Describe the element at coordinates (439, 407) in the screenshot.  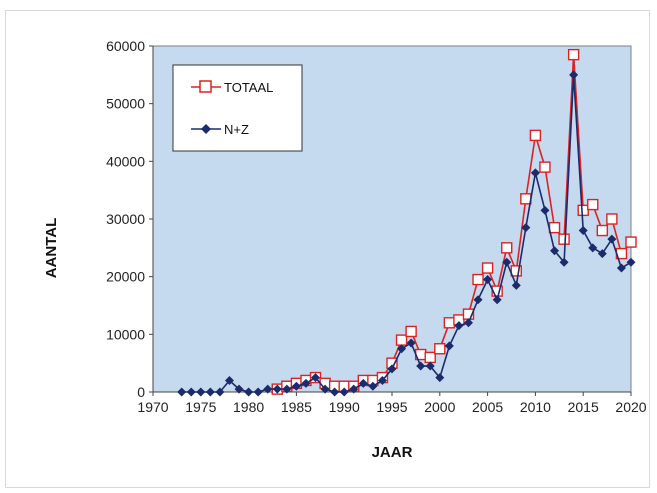
I see `x-tick-label: 2000` at that location.